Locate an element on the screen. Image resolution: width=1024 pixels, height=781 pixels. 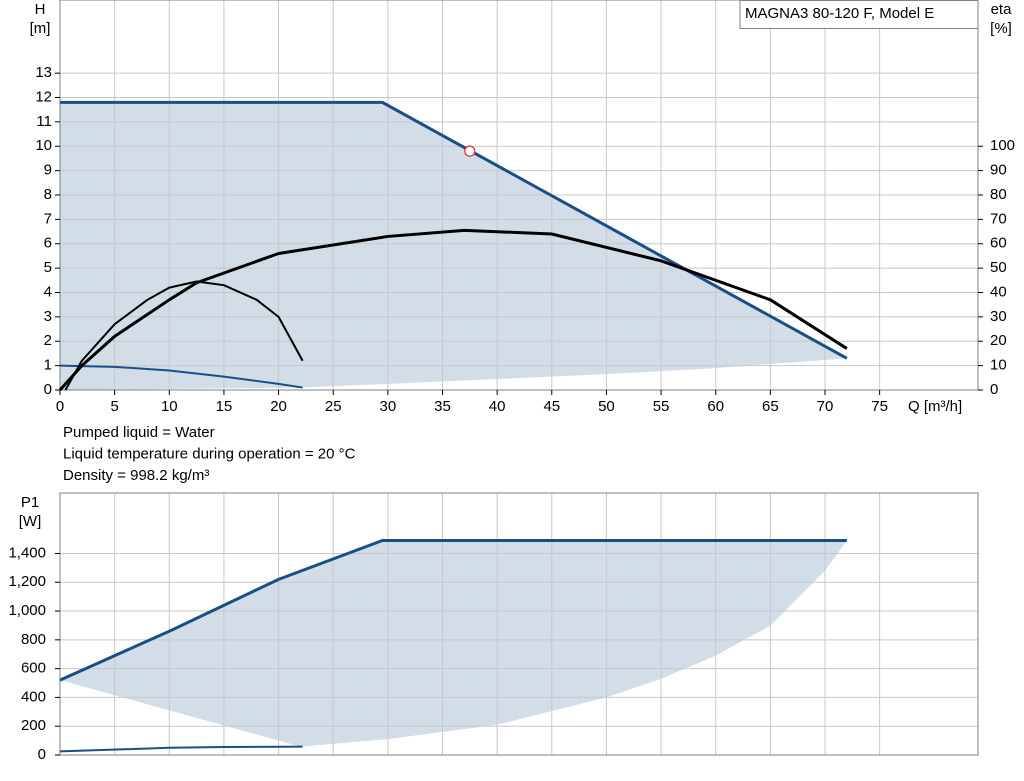
x-tick-label: 45 is located at coordinates (551, 406).